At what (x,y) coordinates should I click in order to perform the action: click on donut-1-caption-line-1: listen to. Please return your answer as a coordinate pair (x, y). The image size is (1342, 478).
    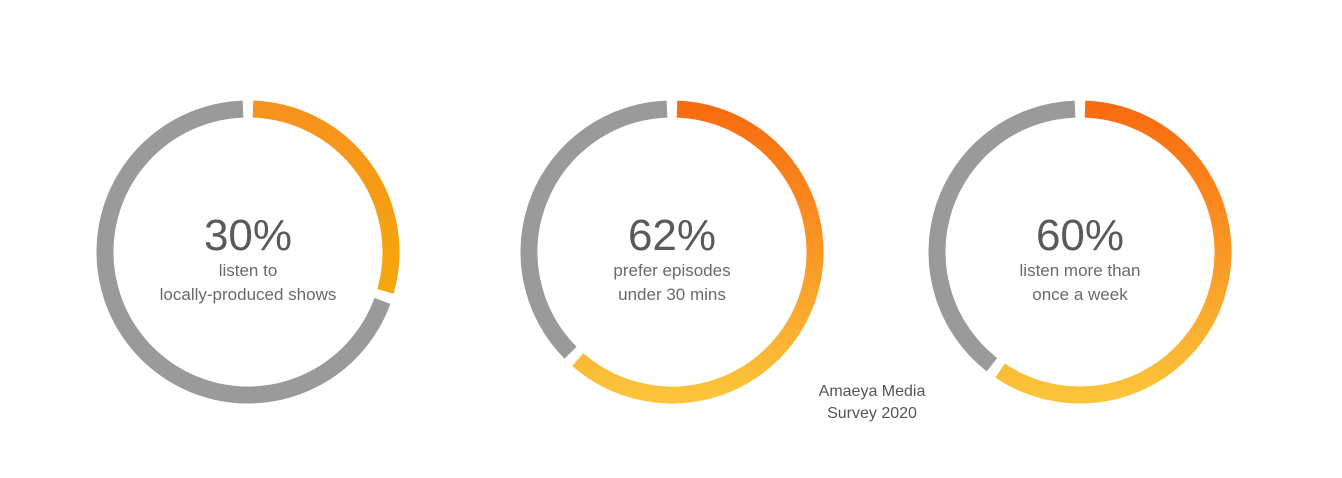
    Looking at the image, I should click on (248, 270).